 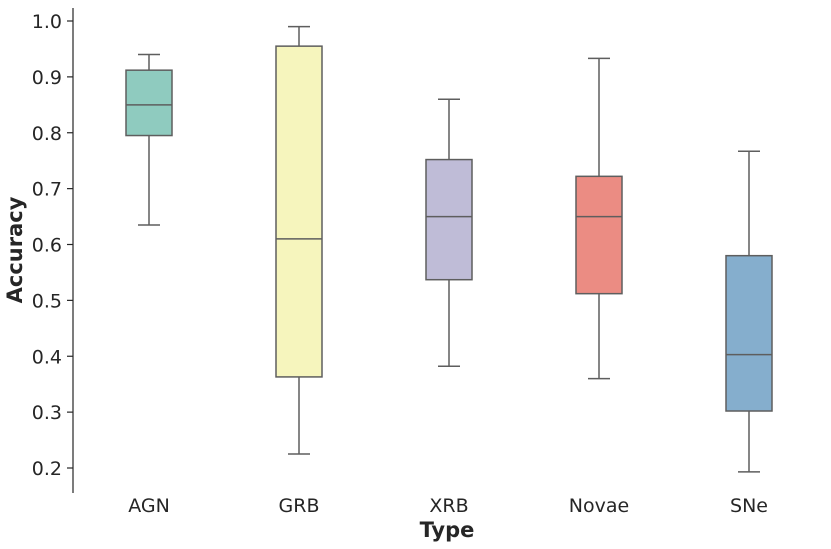 I want to click on y-tick-label: 0.2, so click(x=47, y=469).